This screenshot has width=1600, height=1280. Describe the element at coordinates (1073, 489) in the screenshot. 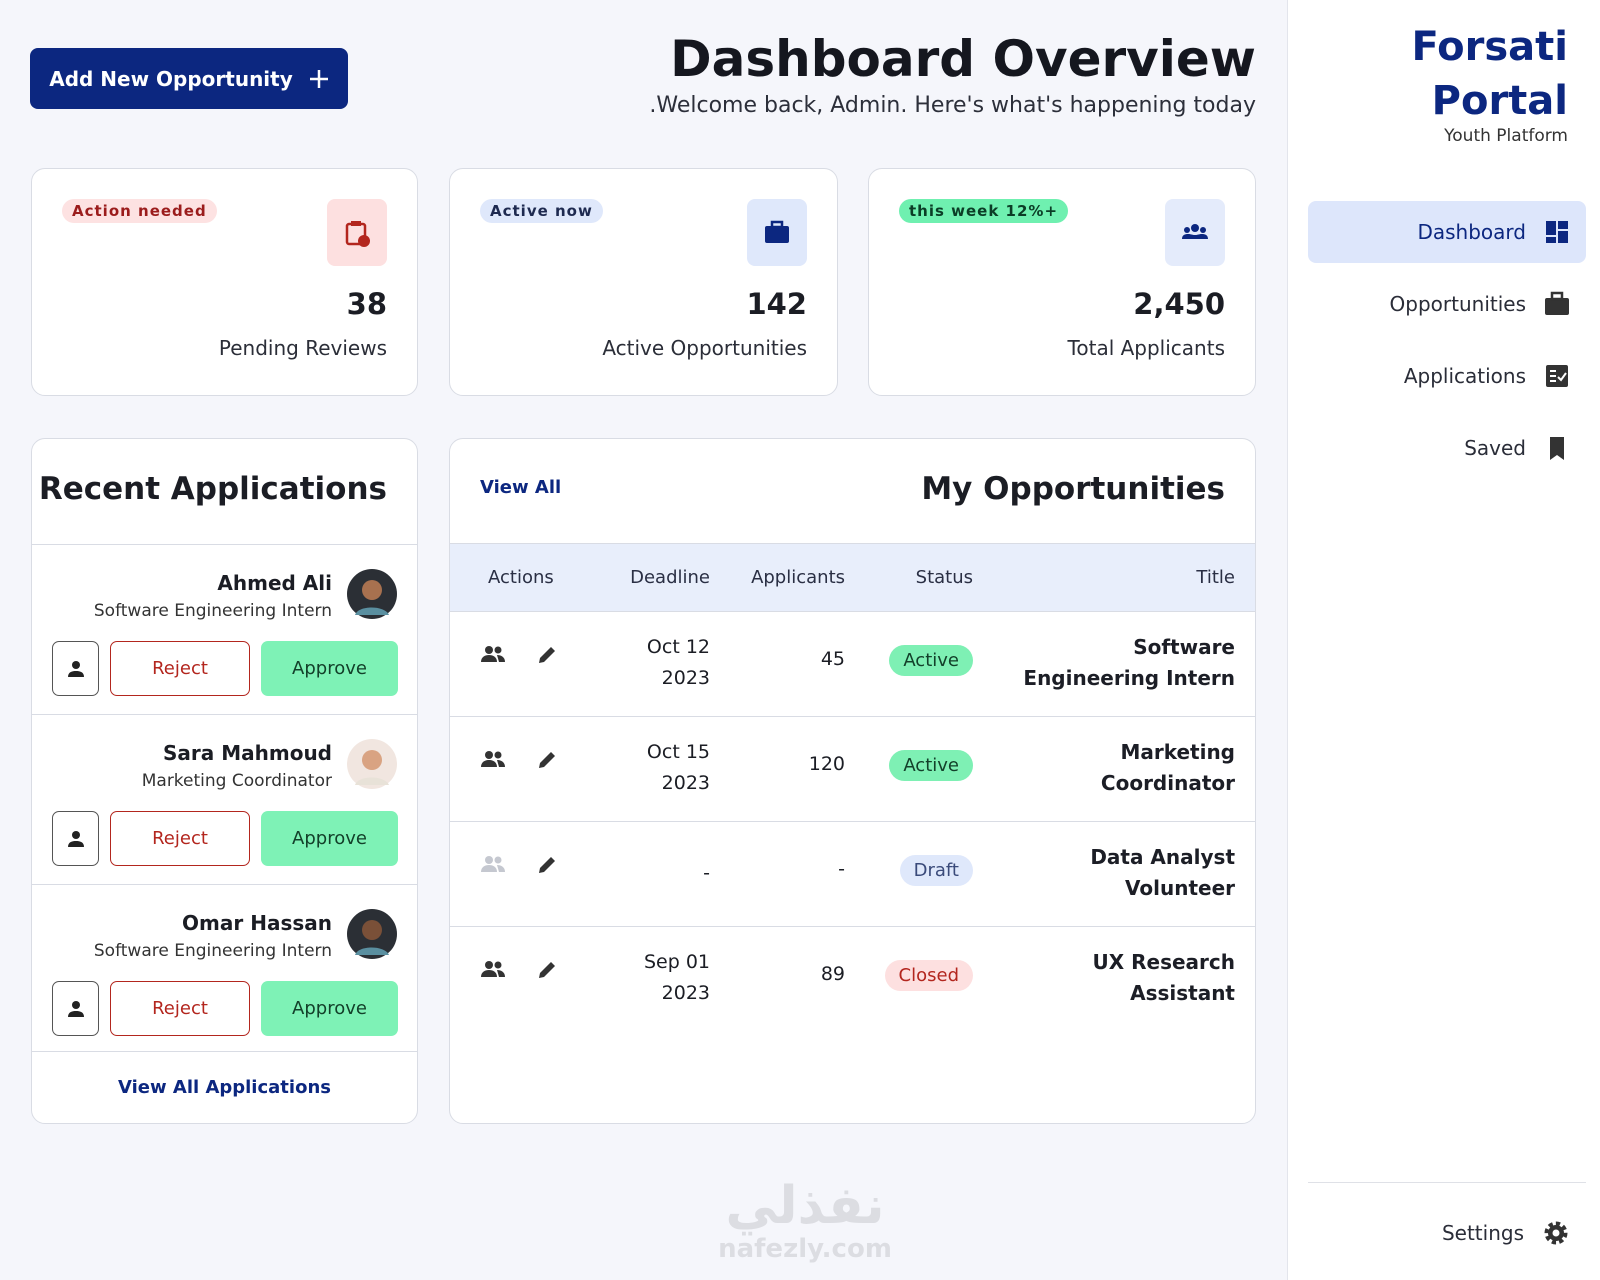

I see `panel-title: My Opportunities` at that location.